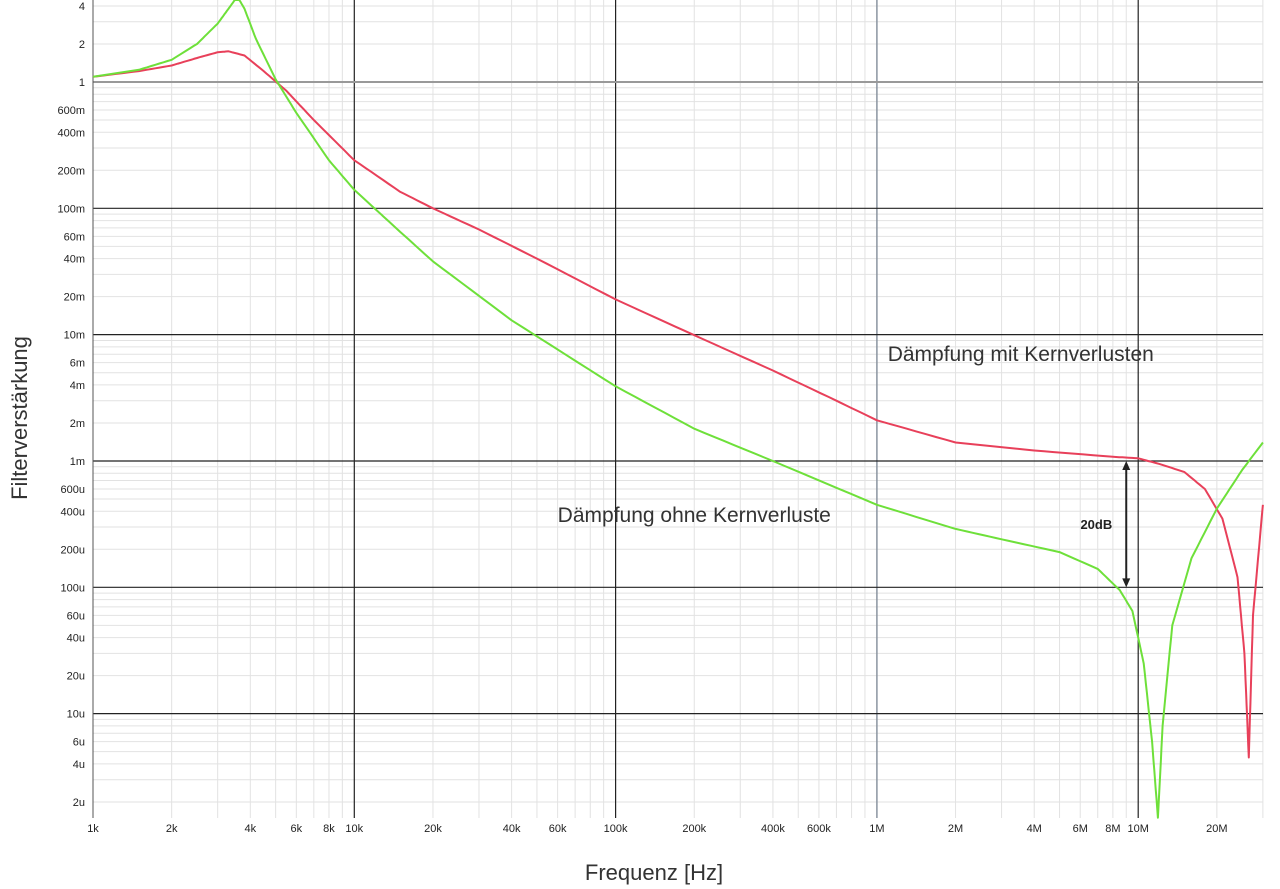  Describe the element at coordinates (71, 133) in the screenshot. I see `y-tick-label: 400m` at that location.